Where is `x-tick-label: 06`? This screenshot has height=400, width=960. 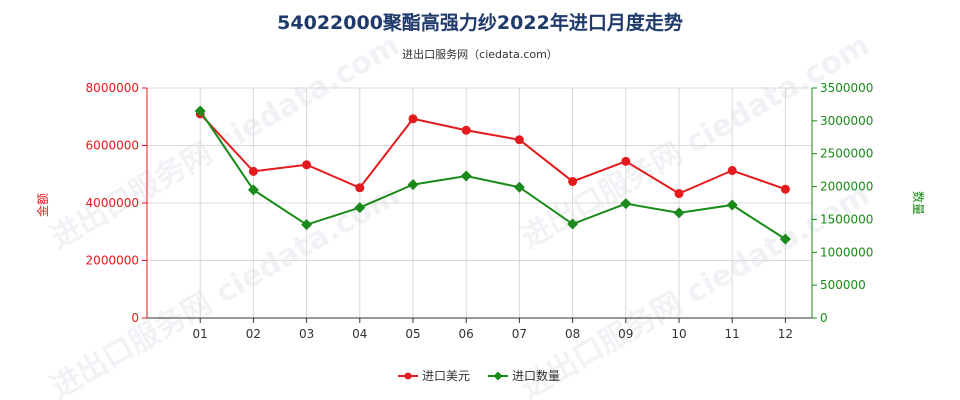
x-tick-label: 06 is located at coordinates (466, 334).